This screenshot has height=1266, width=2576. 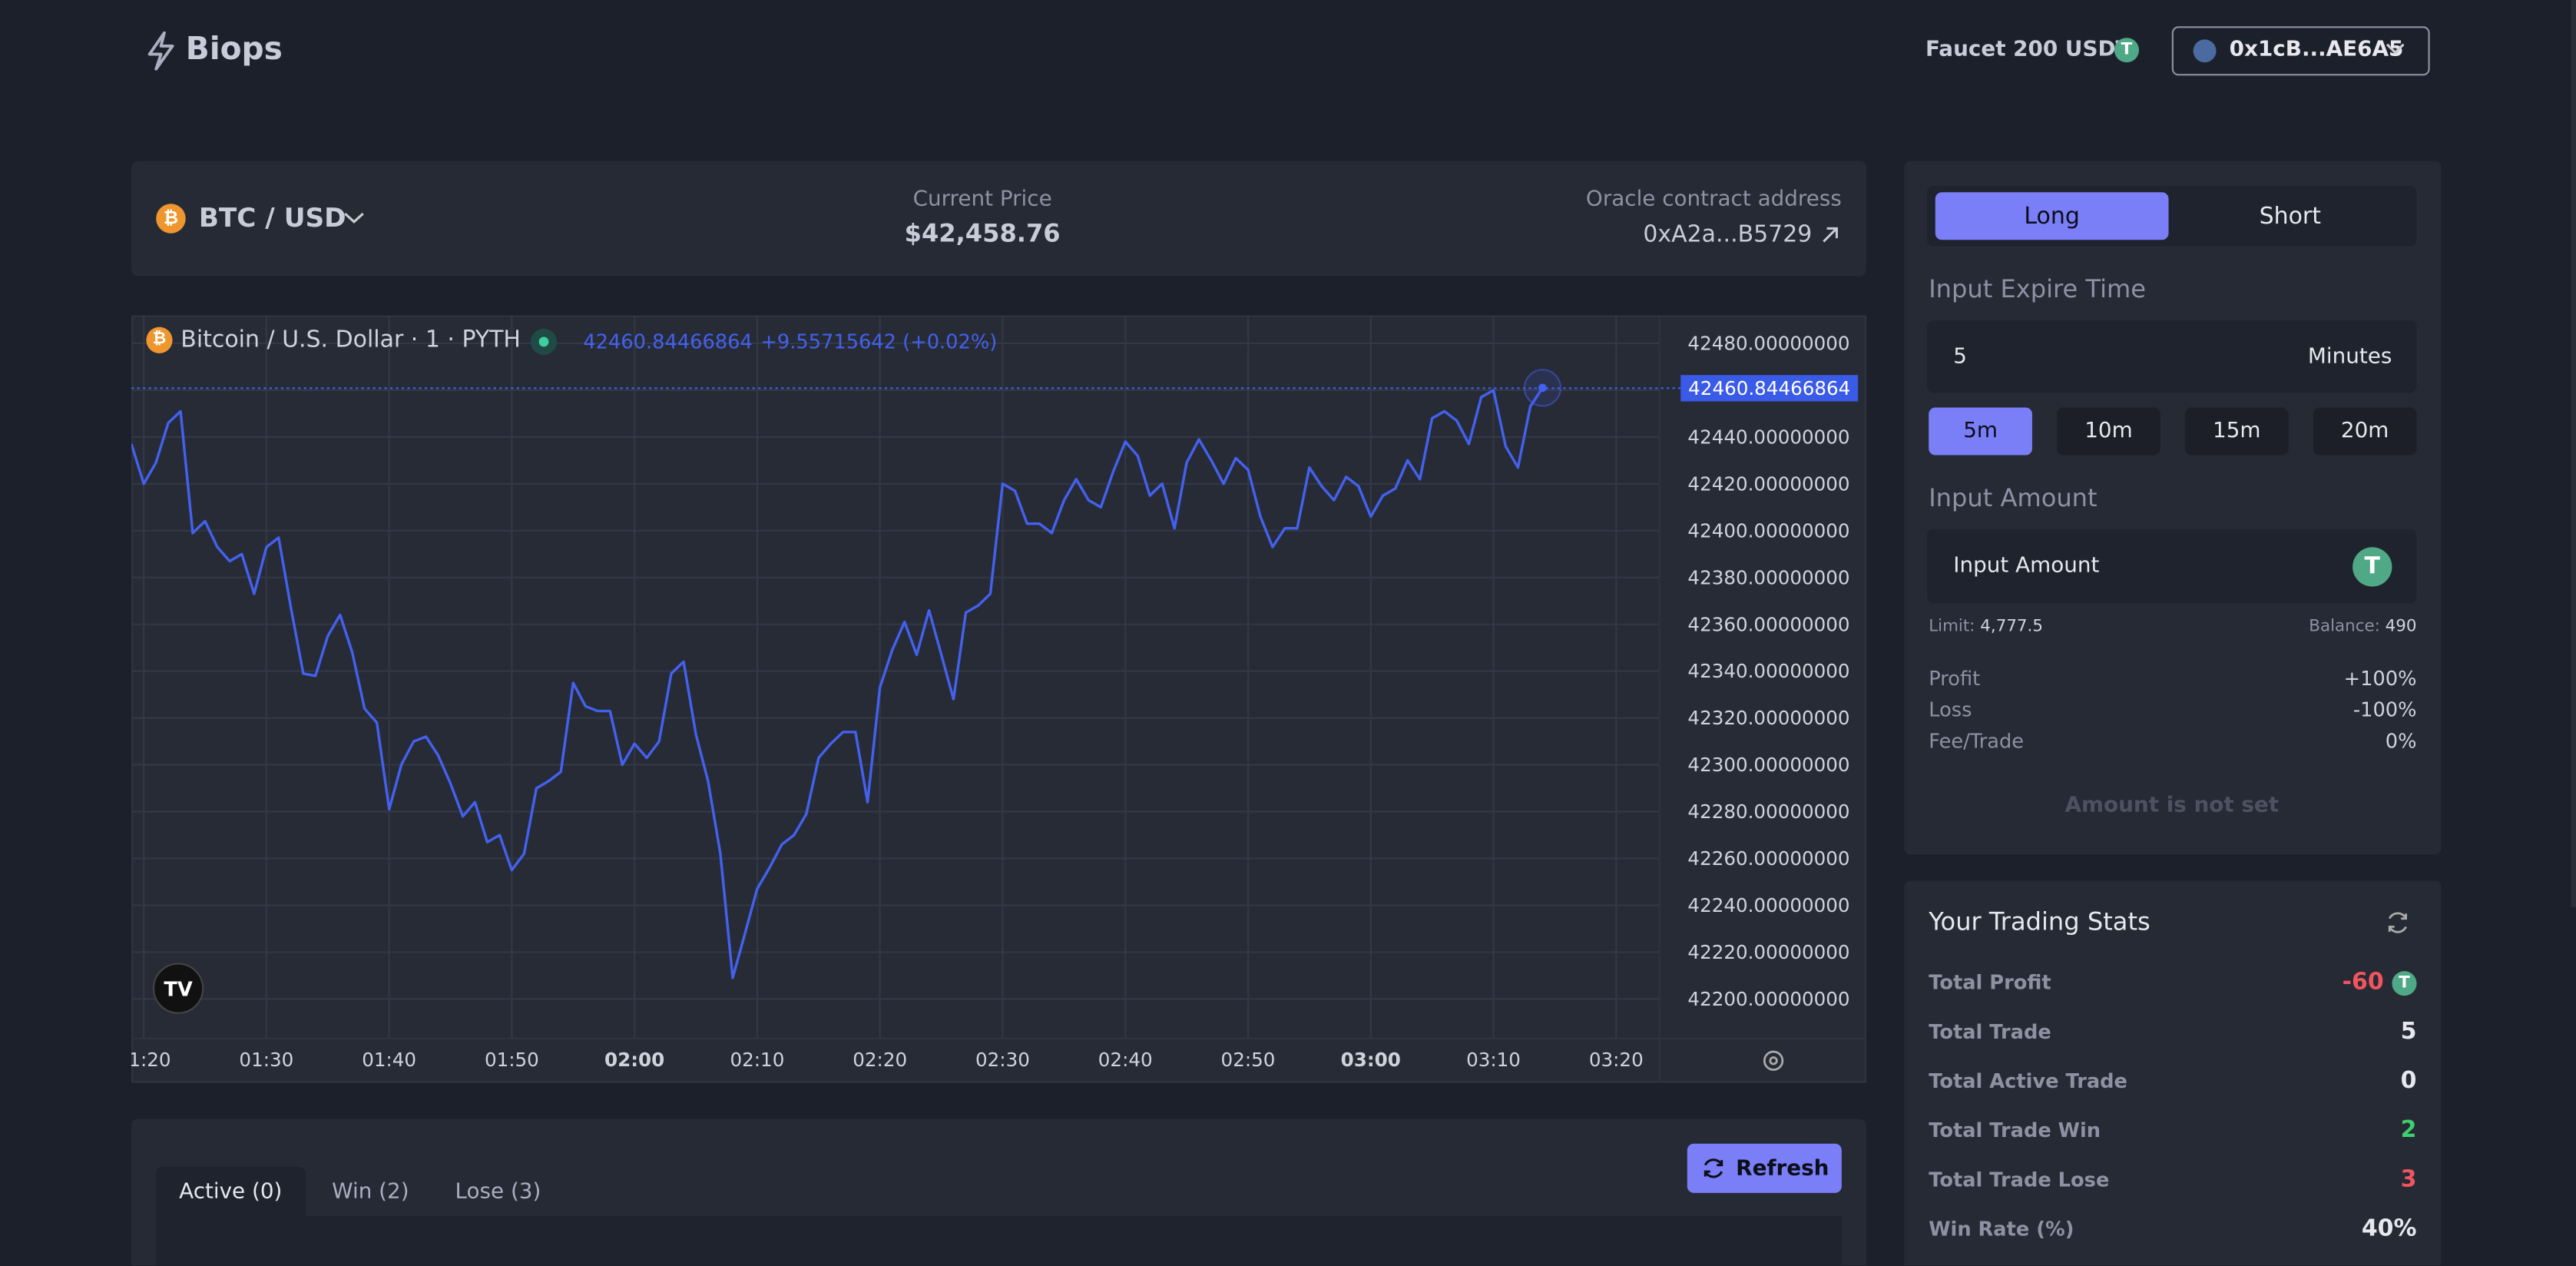 I want to click on x-tick-label: 01:50, so click(x=512, y=1060).